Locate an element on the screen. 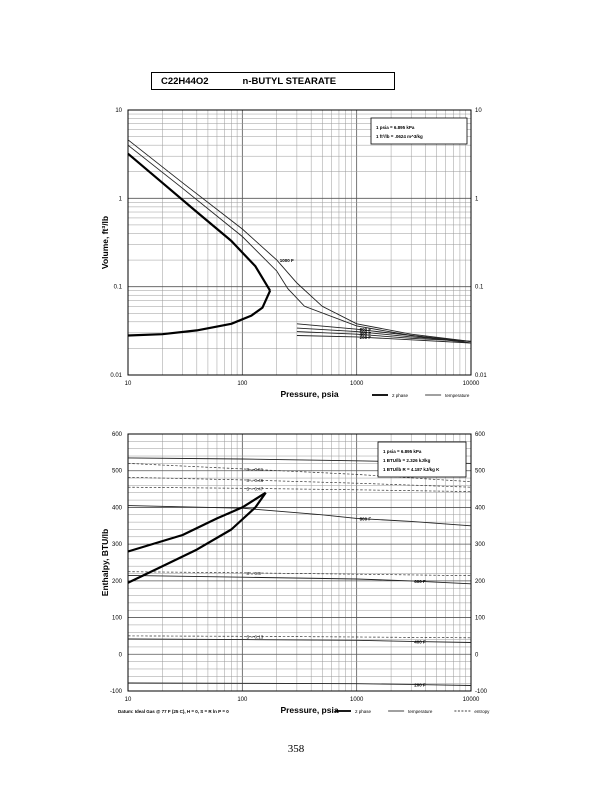 This screenshot has height=800, width=592. chart2-y-tick-label-right: 100 is located at coordinates (480, 619).